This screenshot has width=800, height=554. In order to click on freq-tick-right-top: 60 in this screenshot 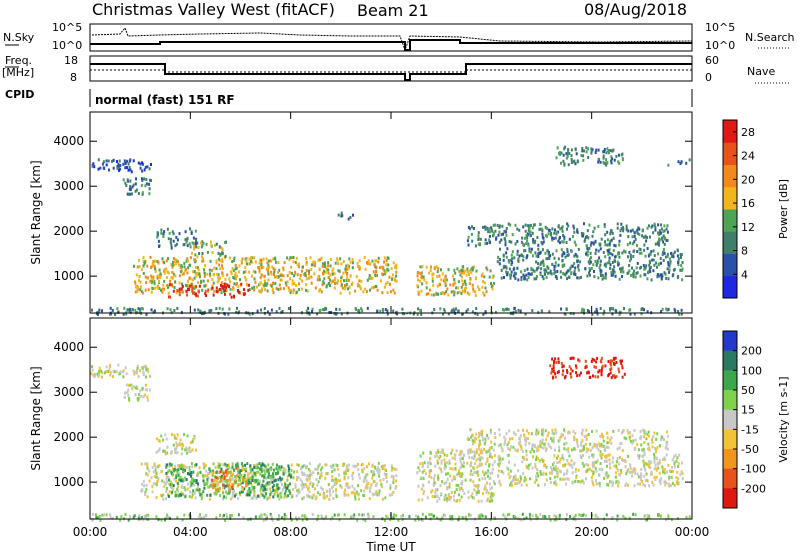, I will do `click(712, 60)`.